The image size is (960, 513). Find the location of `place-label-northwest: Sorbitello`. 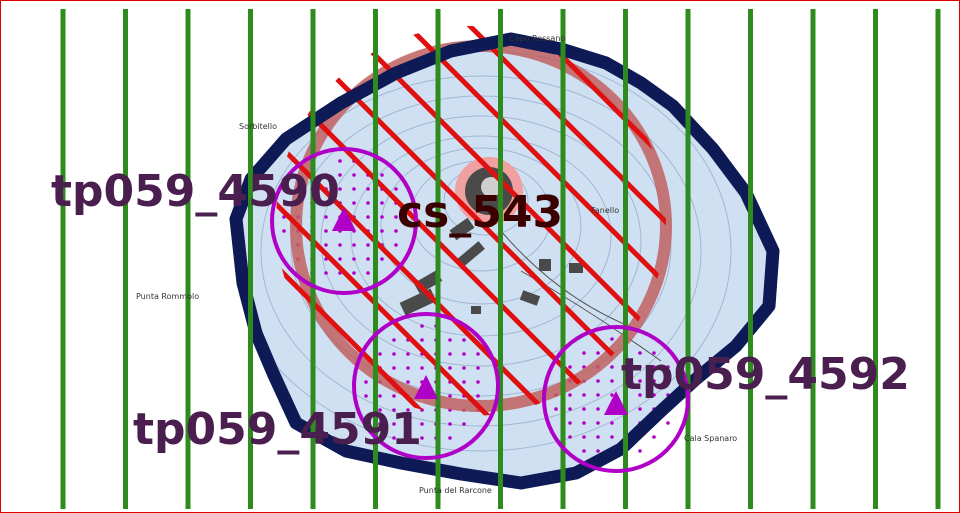

place-label-northwest: Sorbitello is located at coordinates (258, 126).